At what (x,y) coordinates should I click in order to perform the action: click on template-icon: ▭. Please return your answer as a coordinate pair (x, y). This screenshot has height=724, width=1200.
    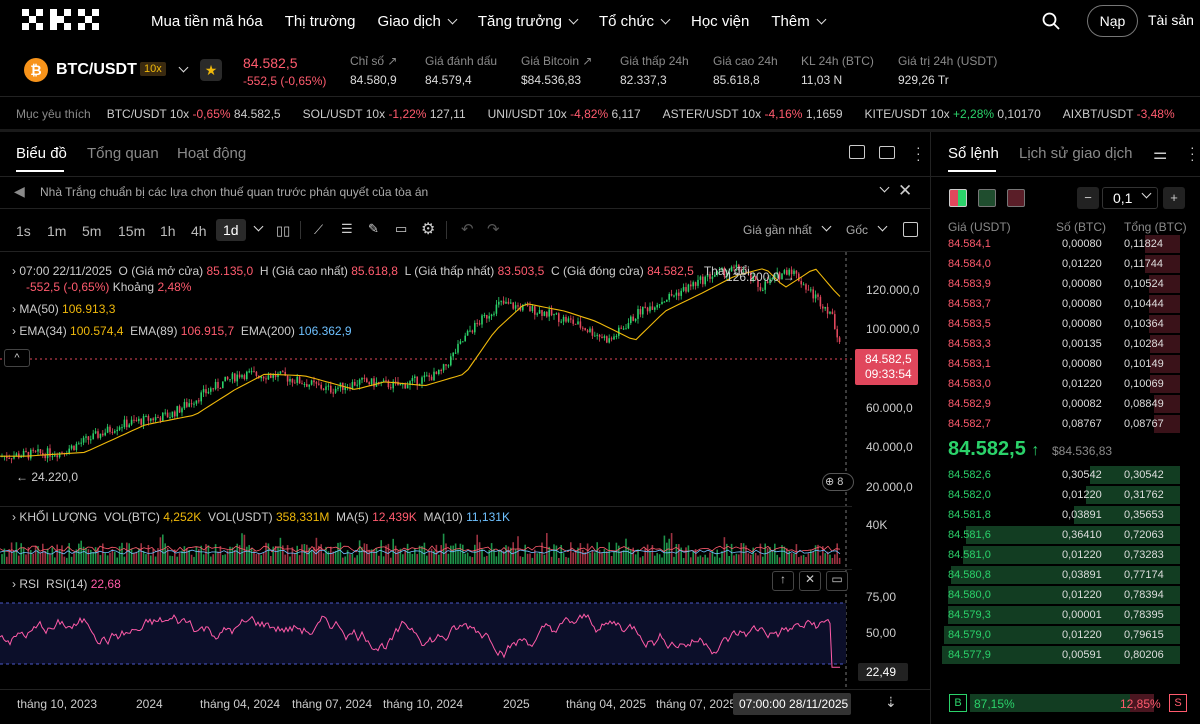
    Looking at the image, I should click on (401, 228).